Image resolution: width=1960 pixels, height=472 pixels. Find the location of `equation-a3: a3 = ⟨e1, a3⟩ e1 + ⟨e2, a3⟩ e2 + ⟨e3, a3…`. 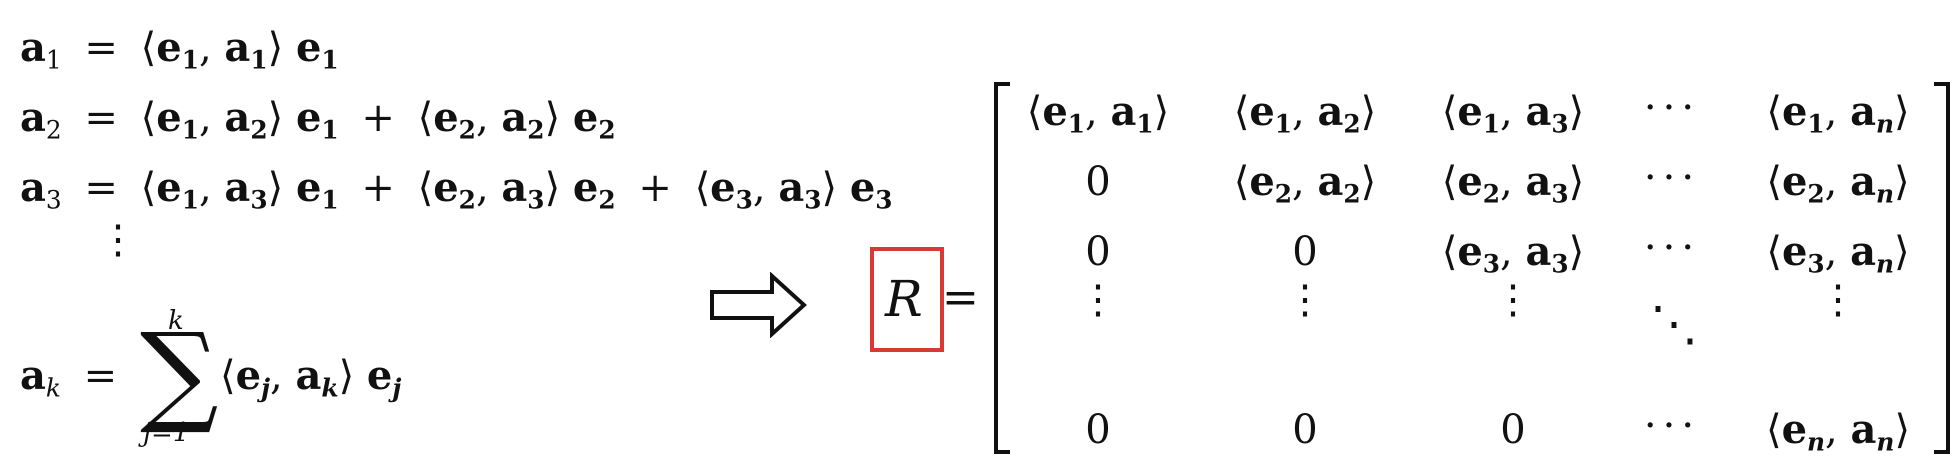

equation-a3: a3 = ⟨e1, a3⟩ e1 + ⟨e2, a3⟩ e2 + ⟨e3, a3… is located at coordinates (456, 190).